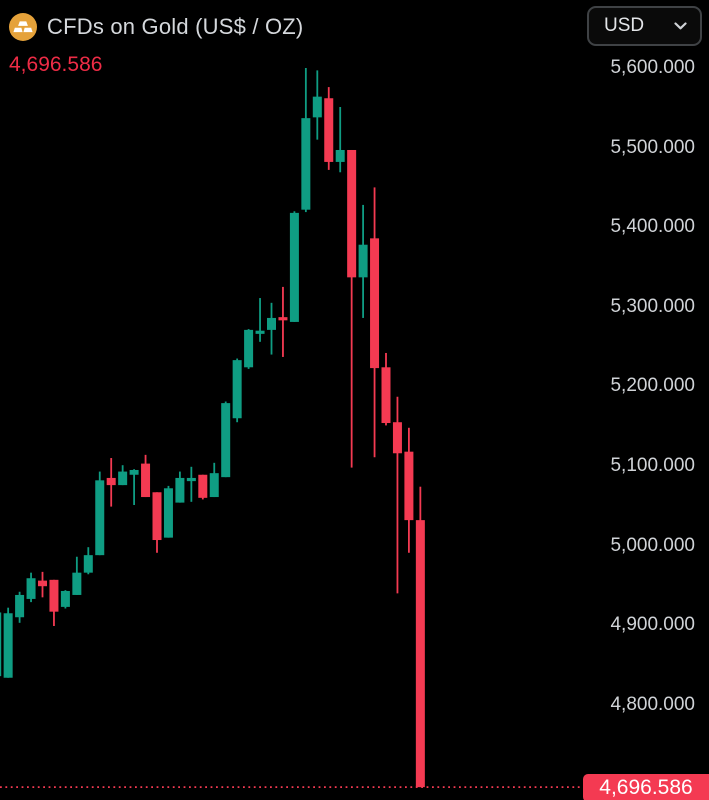 This screenshot has height=800, width=709. I want to click on current-price-badge-label: 4,696.586, so click(646, 787).